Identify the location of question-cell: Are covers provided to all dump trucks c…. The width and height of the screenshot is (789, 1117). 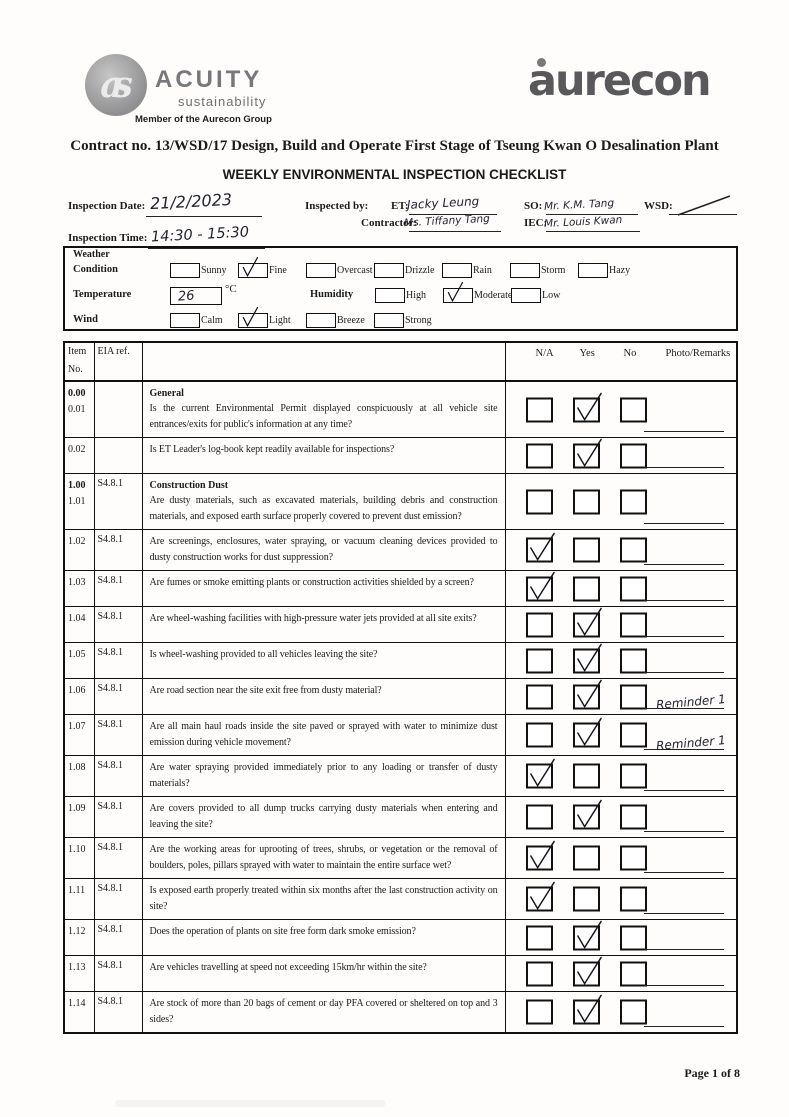
(323, 817).